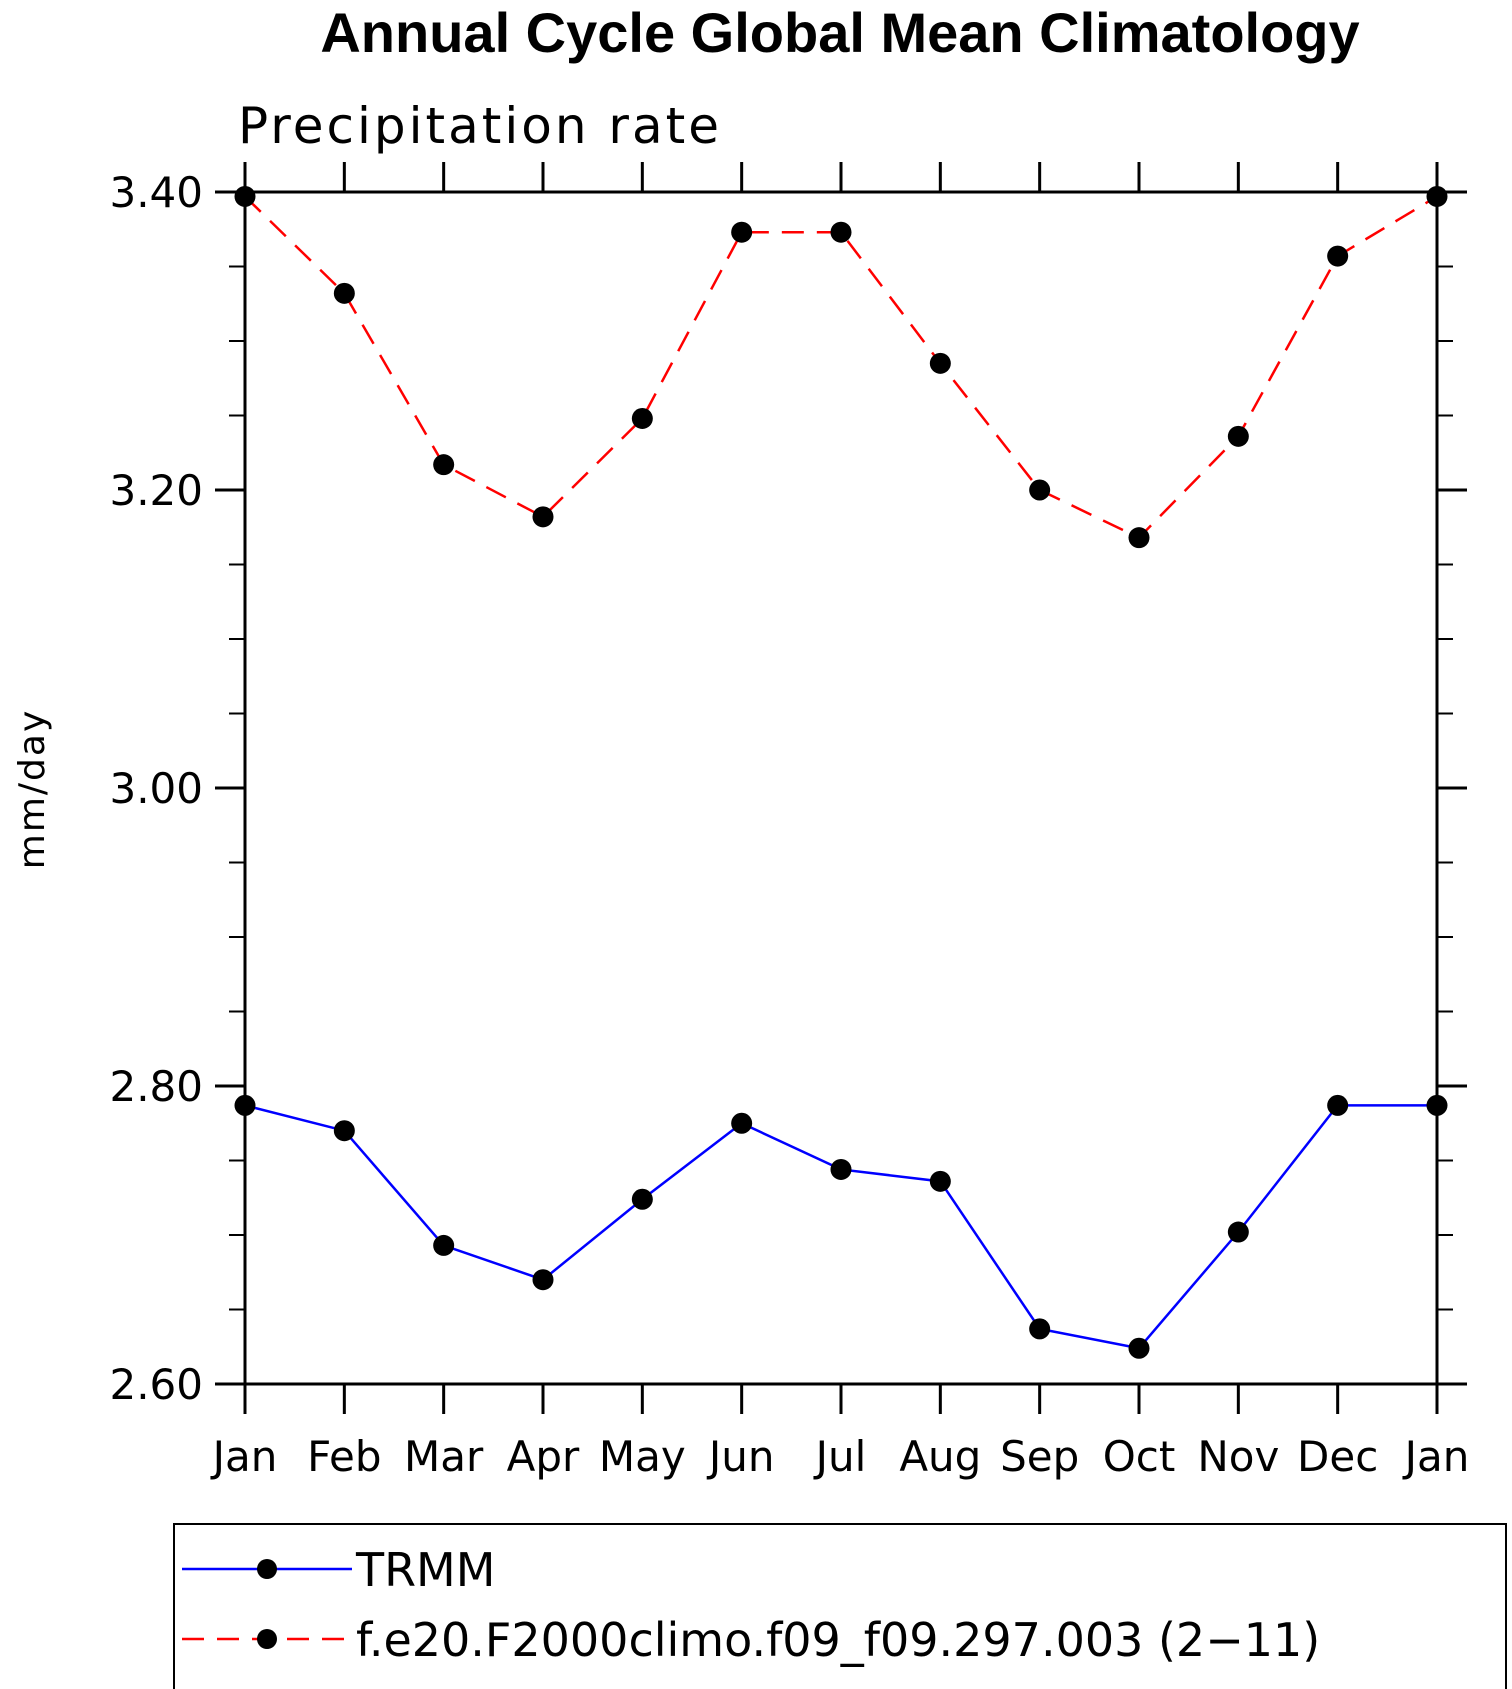 The height and width of the screenshot is (1689, 1512). What do you see at coordinates (156, 490) in the screenshot?
I see `y-tick-label: 3.20` at bounding box center [156, 490].